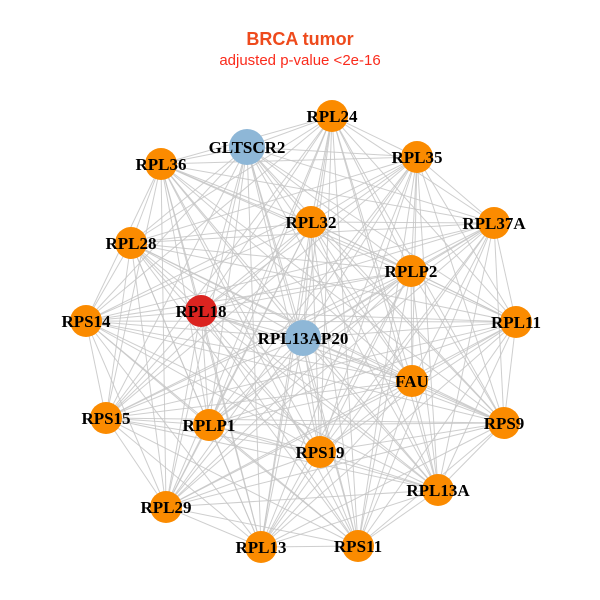  I want to click on node-rpl24, so click(332, 116).